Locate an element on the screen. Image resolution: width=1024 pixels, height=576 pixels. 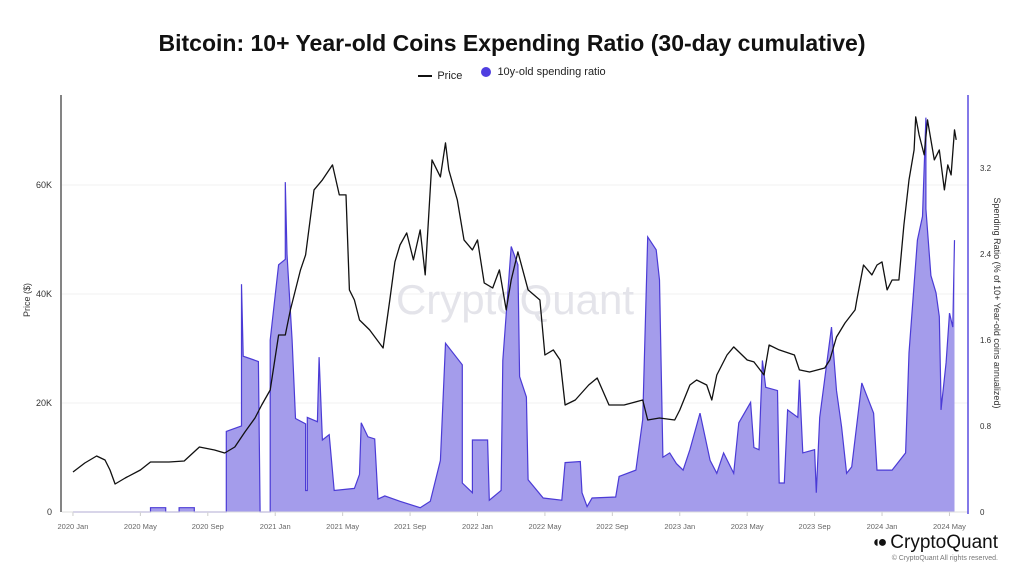
x-tick-label: 2022 May is located at coordinates (544, 526).